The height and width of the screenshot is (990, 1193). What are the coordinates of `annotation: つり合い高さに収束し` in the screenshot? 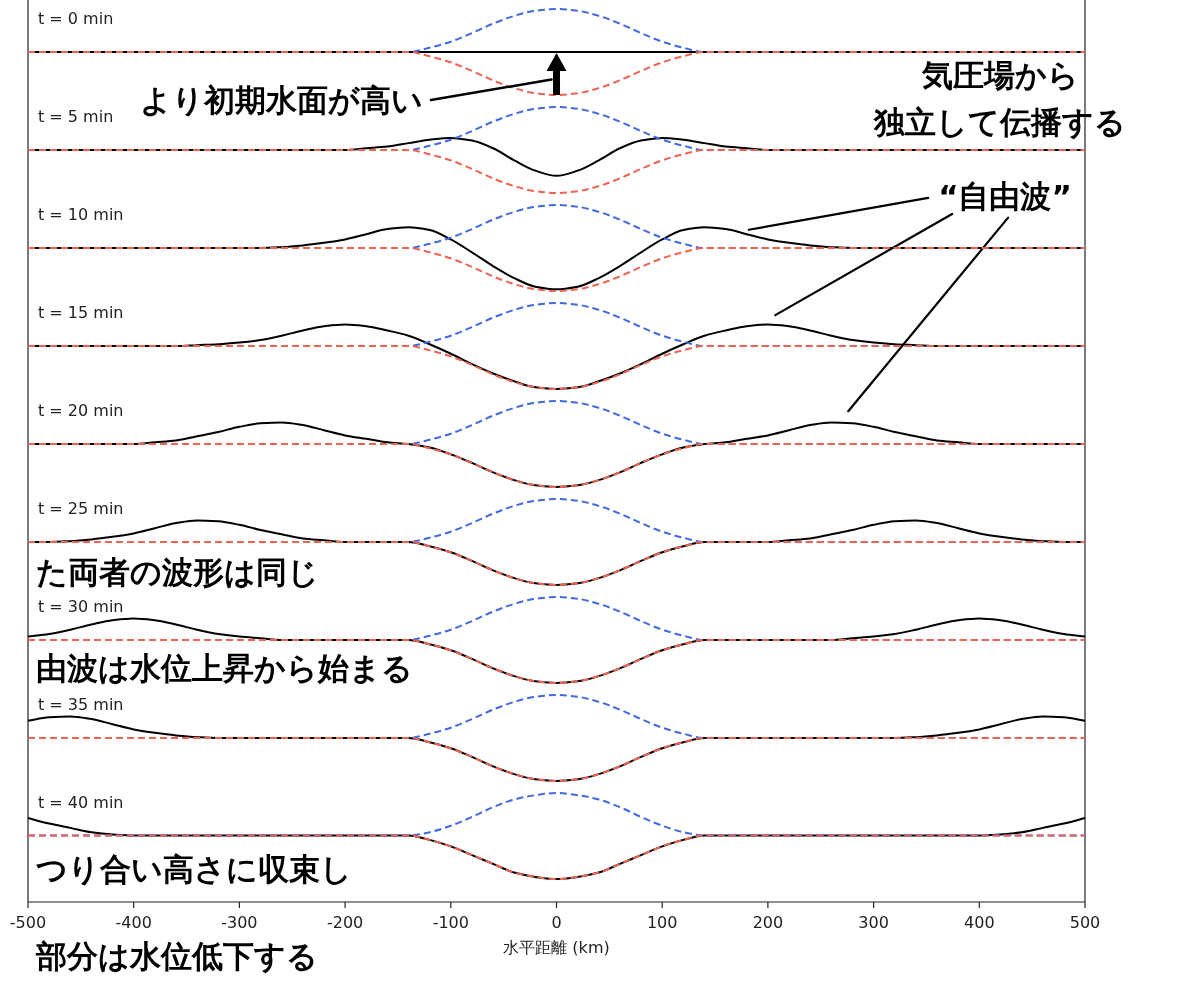 It's located at (194, 869).